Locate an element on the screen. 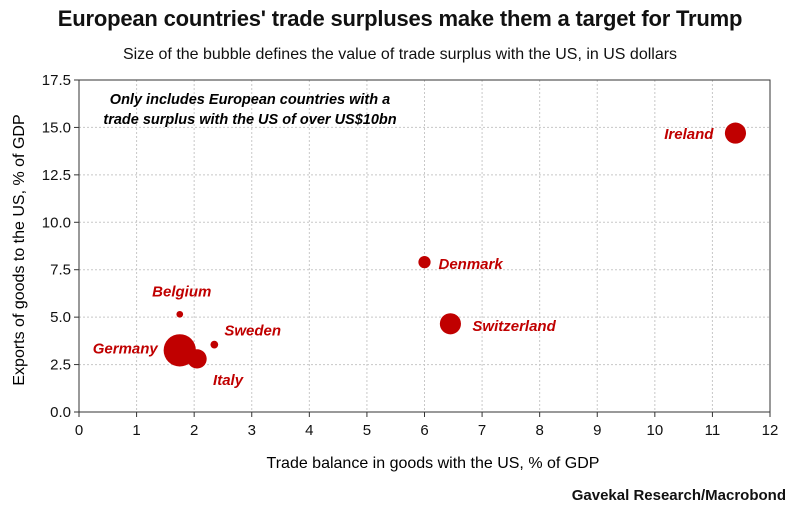  bubble-italy is located at coordinates (197, 359).